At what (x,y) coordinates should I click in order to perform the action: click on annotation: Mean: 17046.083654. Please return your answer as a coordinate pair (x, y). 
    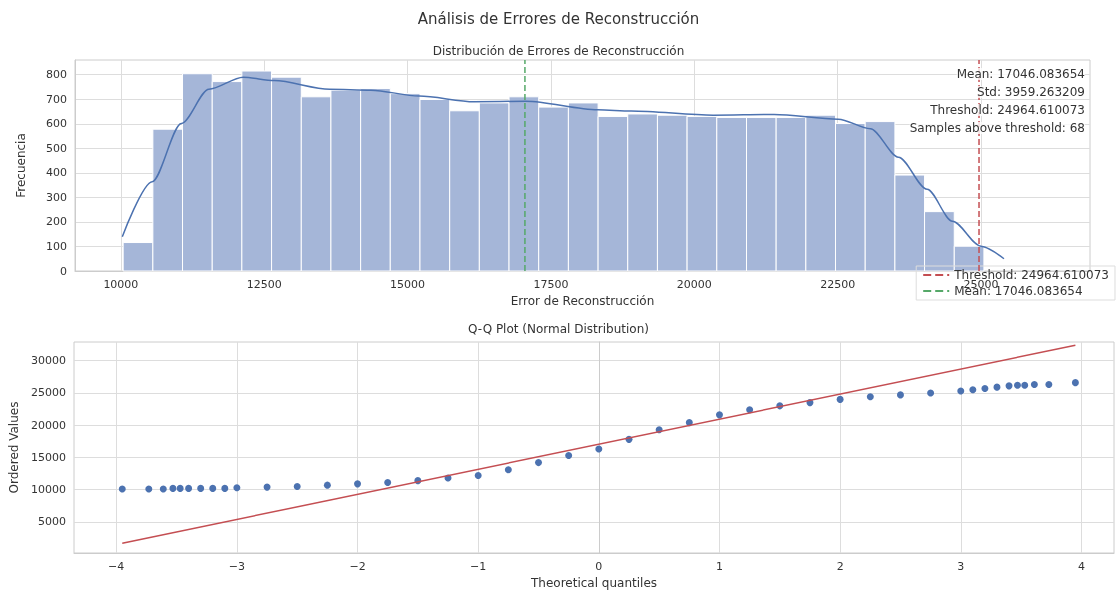
    Looking at the image, I should click on (1021, 74).